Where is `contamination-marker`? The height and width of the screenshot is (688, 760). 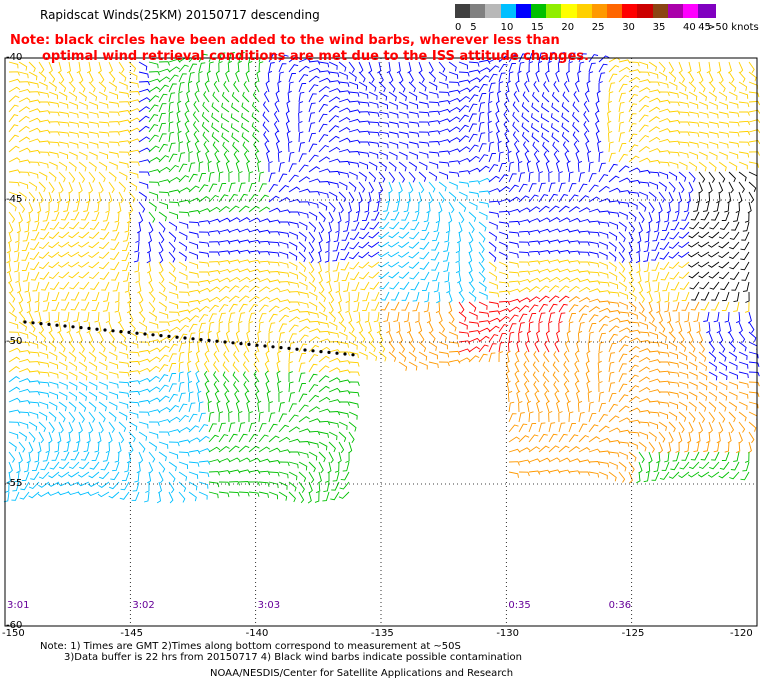 contamination-marker is located at coordinates (145, 334).